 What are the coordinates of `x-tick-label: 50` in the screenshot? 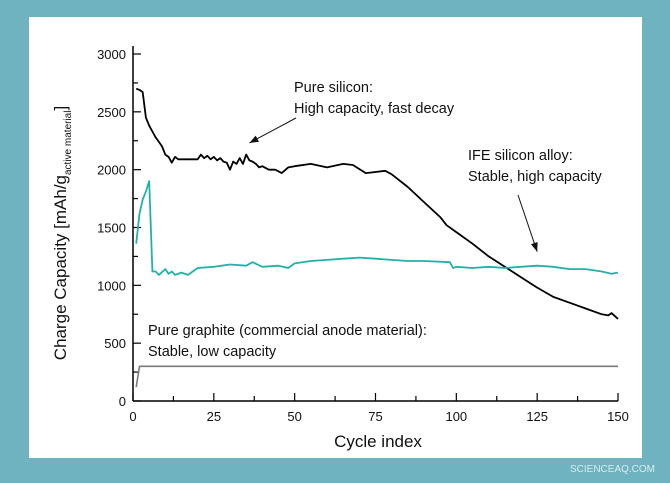 It's located at (294, 416).